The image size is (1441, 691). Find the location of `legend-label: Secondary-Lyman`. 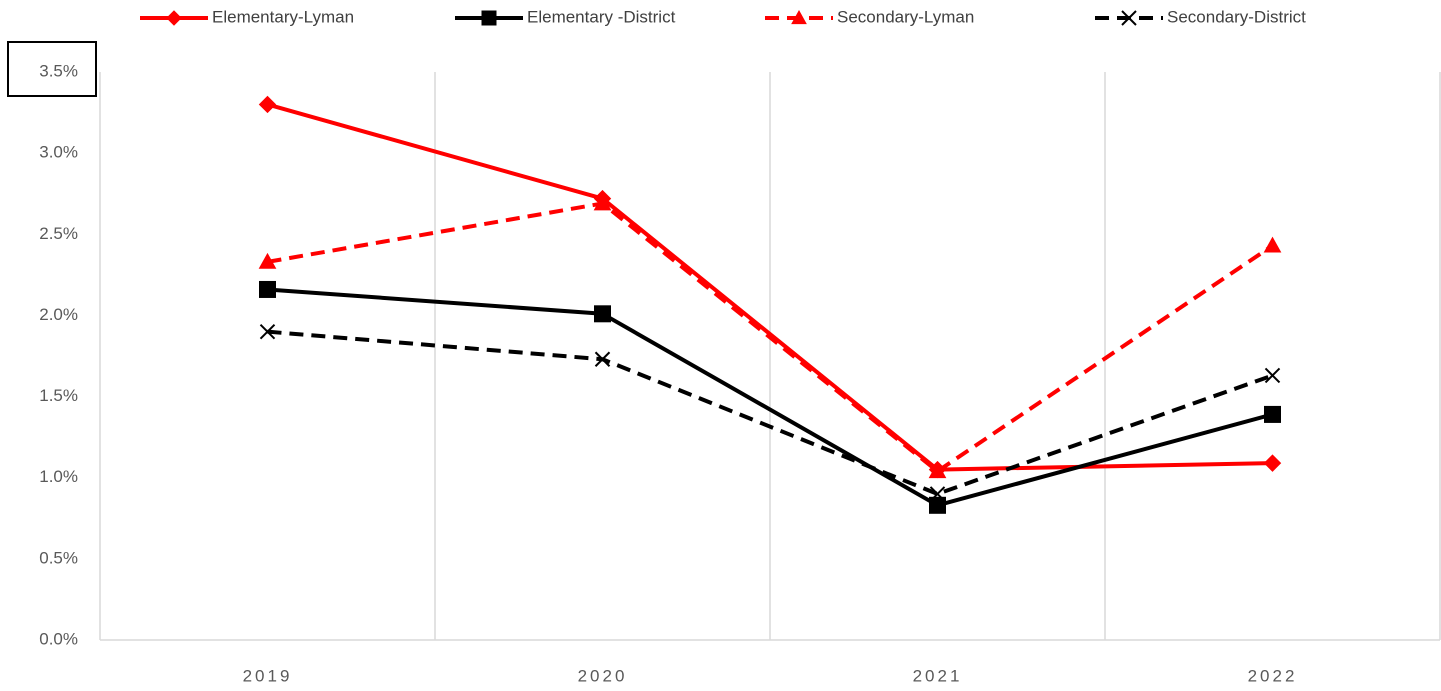

legend-label: Secondary-Lyman is located at coordinates (905, 16).